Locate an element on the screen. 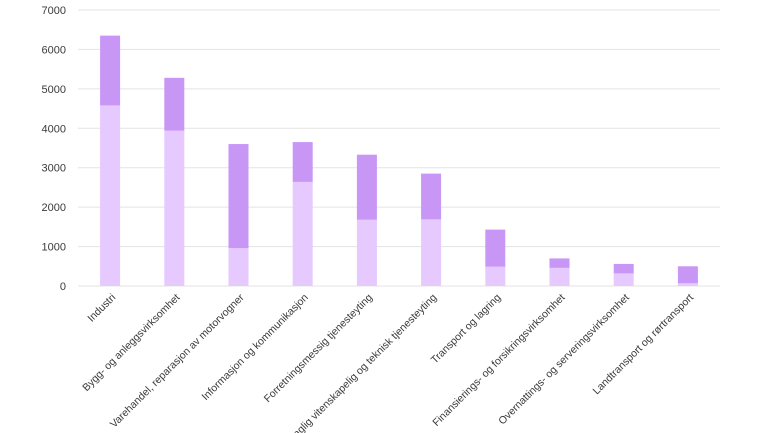  y-tick-label: 5000 is located at coordinates (54, 90).